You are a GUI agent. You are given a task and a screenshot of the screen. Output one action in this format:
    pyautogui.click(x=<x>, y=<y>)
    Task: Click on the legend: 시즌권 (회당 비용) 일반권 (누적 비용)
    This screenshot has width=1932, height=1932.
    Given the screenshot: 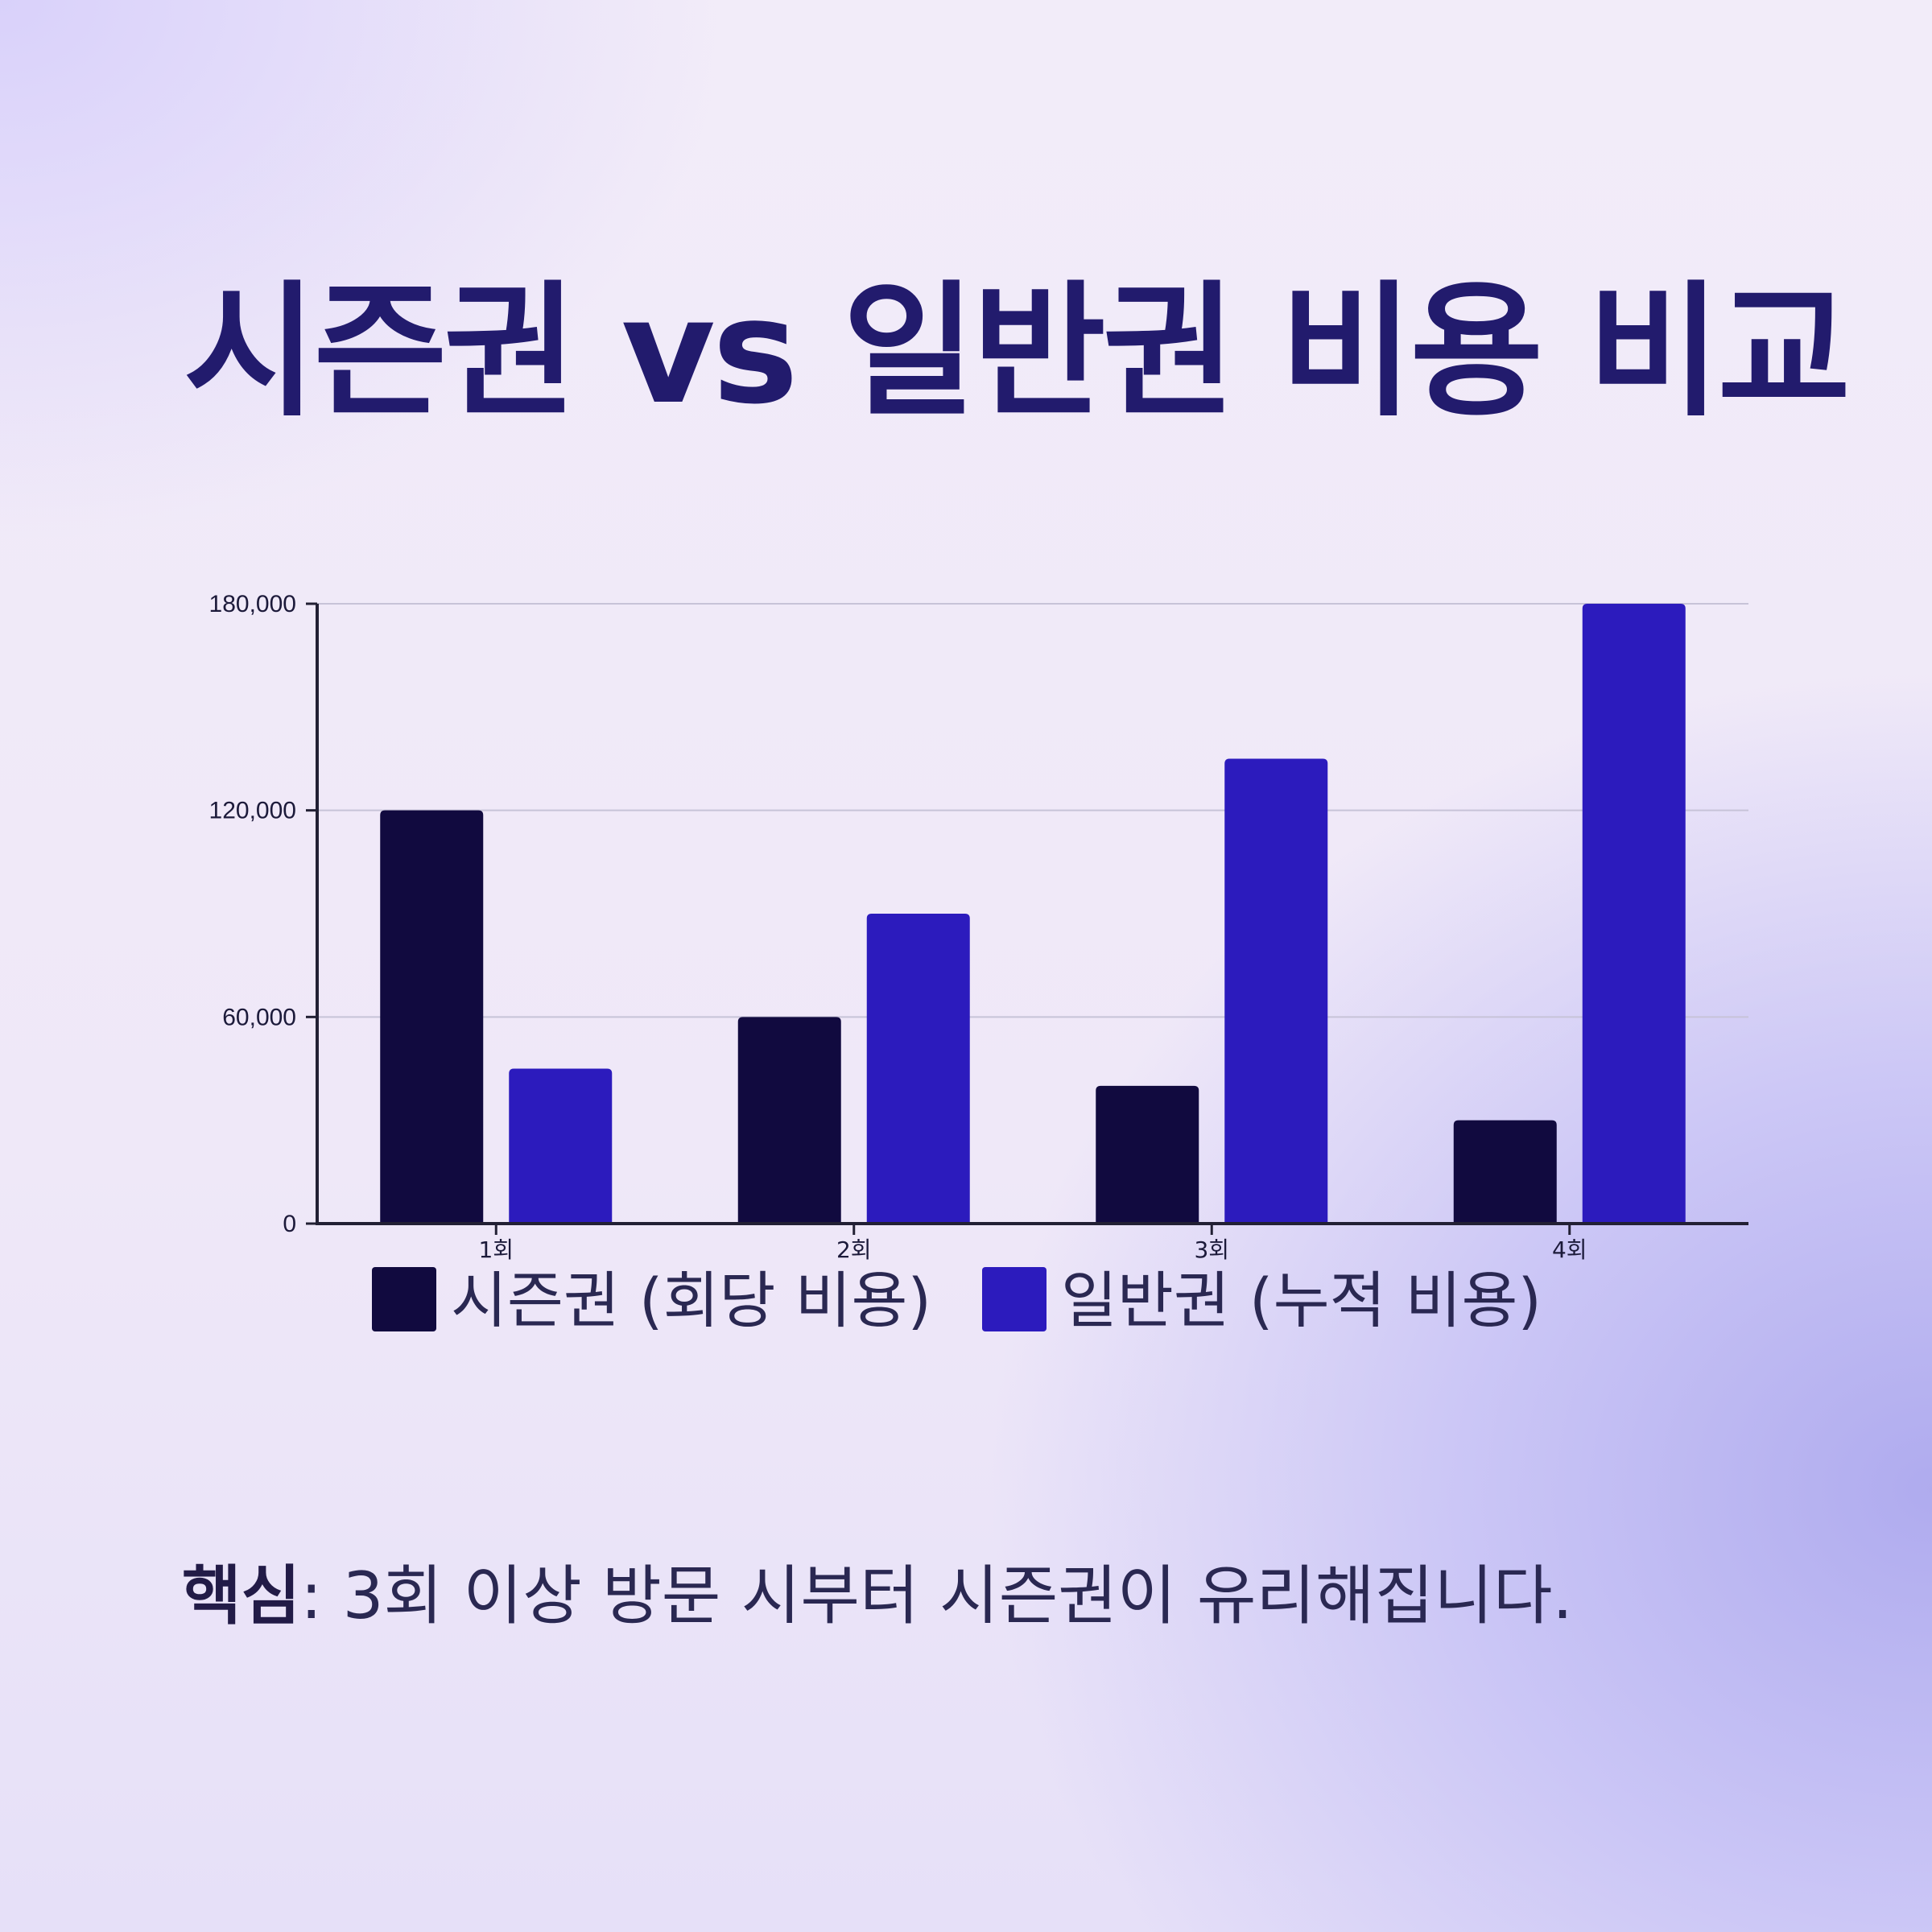 What is the action you would take?
    pyautogui.click(x=957, y=1300)
    